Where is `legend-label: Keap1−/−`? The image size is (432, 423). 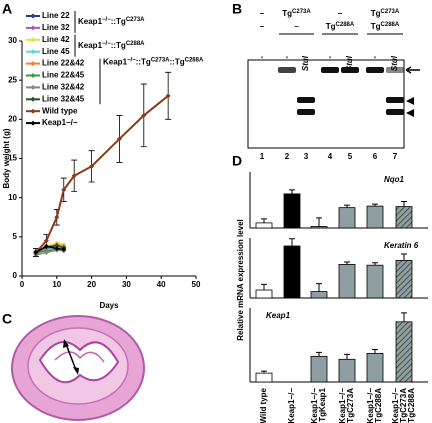
legend-label: Keap1−/− is located at coordinates (60, 122).